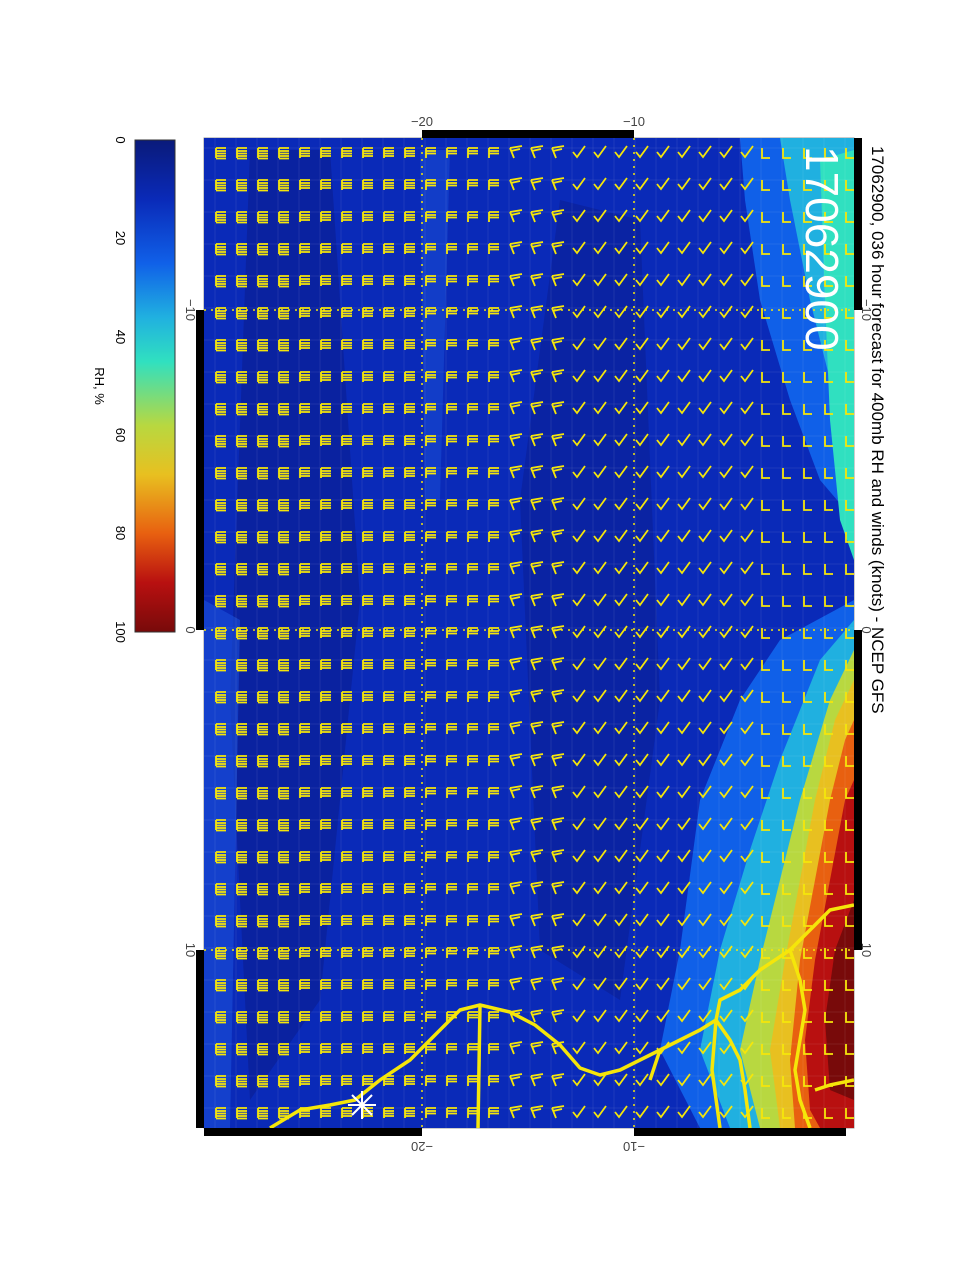 This screenshot has height=1270, width=978. Describe the element at coordinates (120, 632) in the screenshot. I see `colorbar-tick-100: 100` at that location.